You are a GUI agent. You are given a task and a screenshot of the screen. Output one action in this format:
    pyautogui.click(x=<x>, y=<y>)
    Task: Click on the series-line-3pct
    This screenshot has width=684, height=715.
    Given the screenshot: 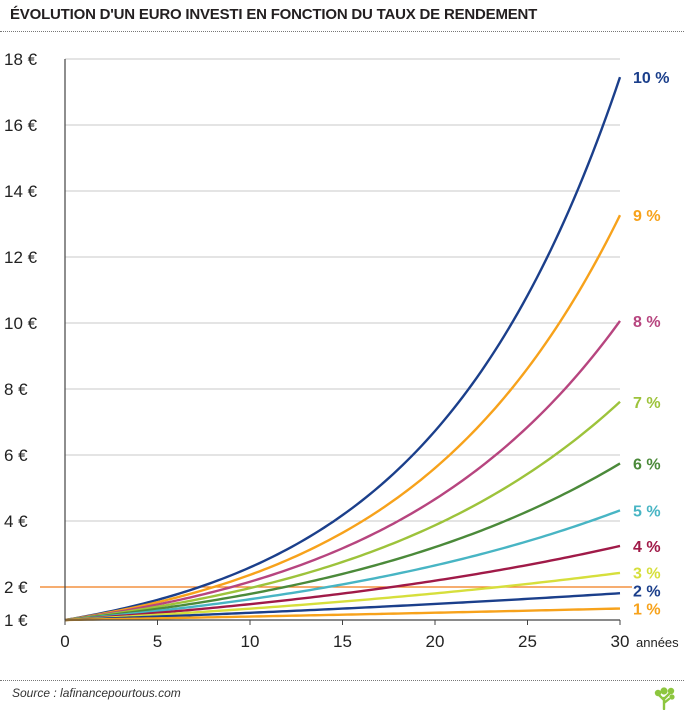 What is the action you would take?
    pyautogui.click(x=342, y=596)
    